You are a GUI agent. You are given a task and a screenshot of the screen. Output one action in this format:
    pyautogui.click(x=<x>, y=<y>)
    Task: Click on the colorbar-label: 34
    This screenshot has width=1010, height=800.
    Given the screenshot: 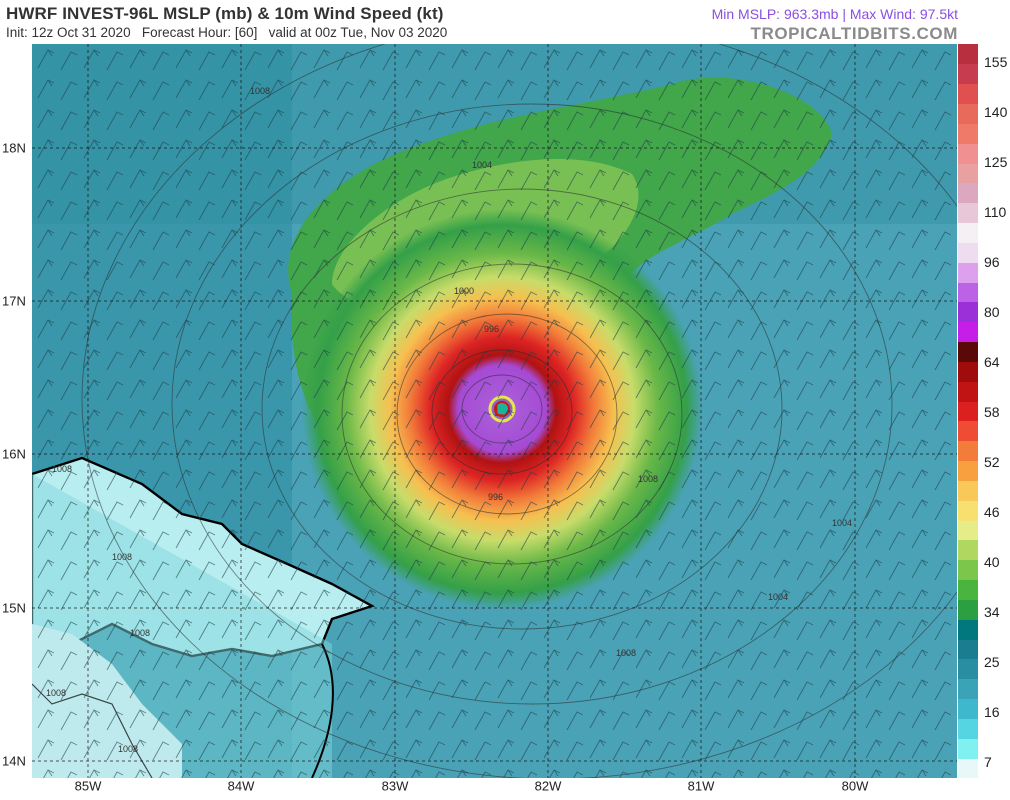 What is the action you would take?
    pyautogui.click(x=992, y=612)
    